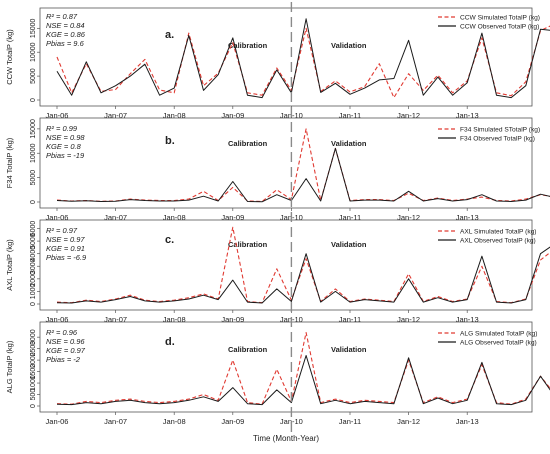 The width and height of the screenshot is (550, 454). Describe the element at coordinates (66, 257) in the screenshot. I see `stat-pbias: Pbias = -6.9` at that location.